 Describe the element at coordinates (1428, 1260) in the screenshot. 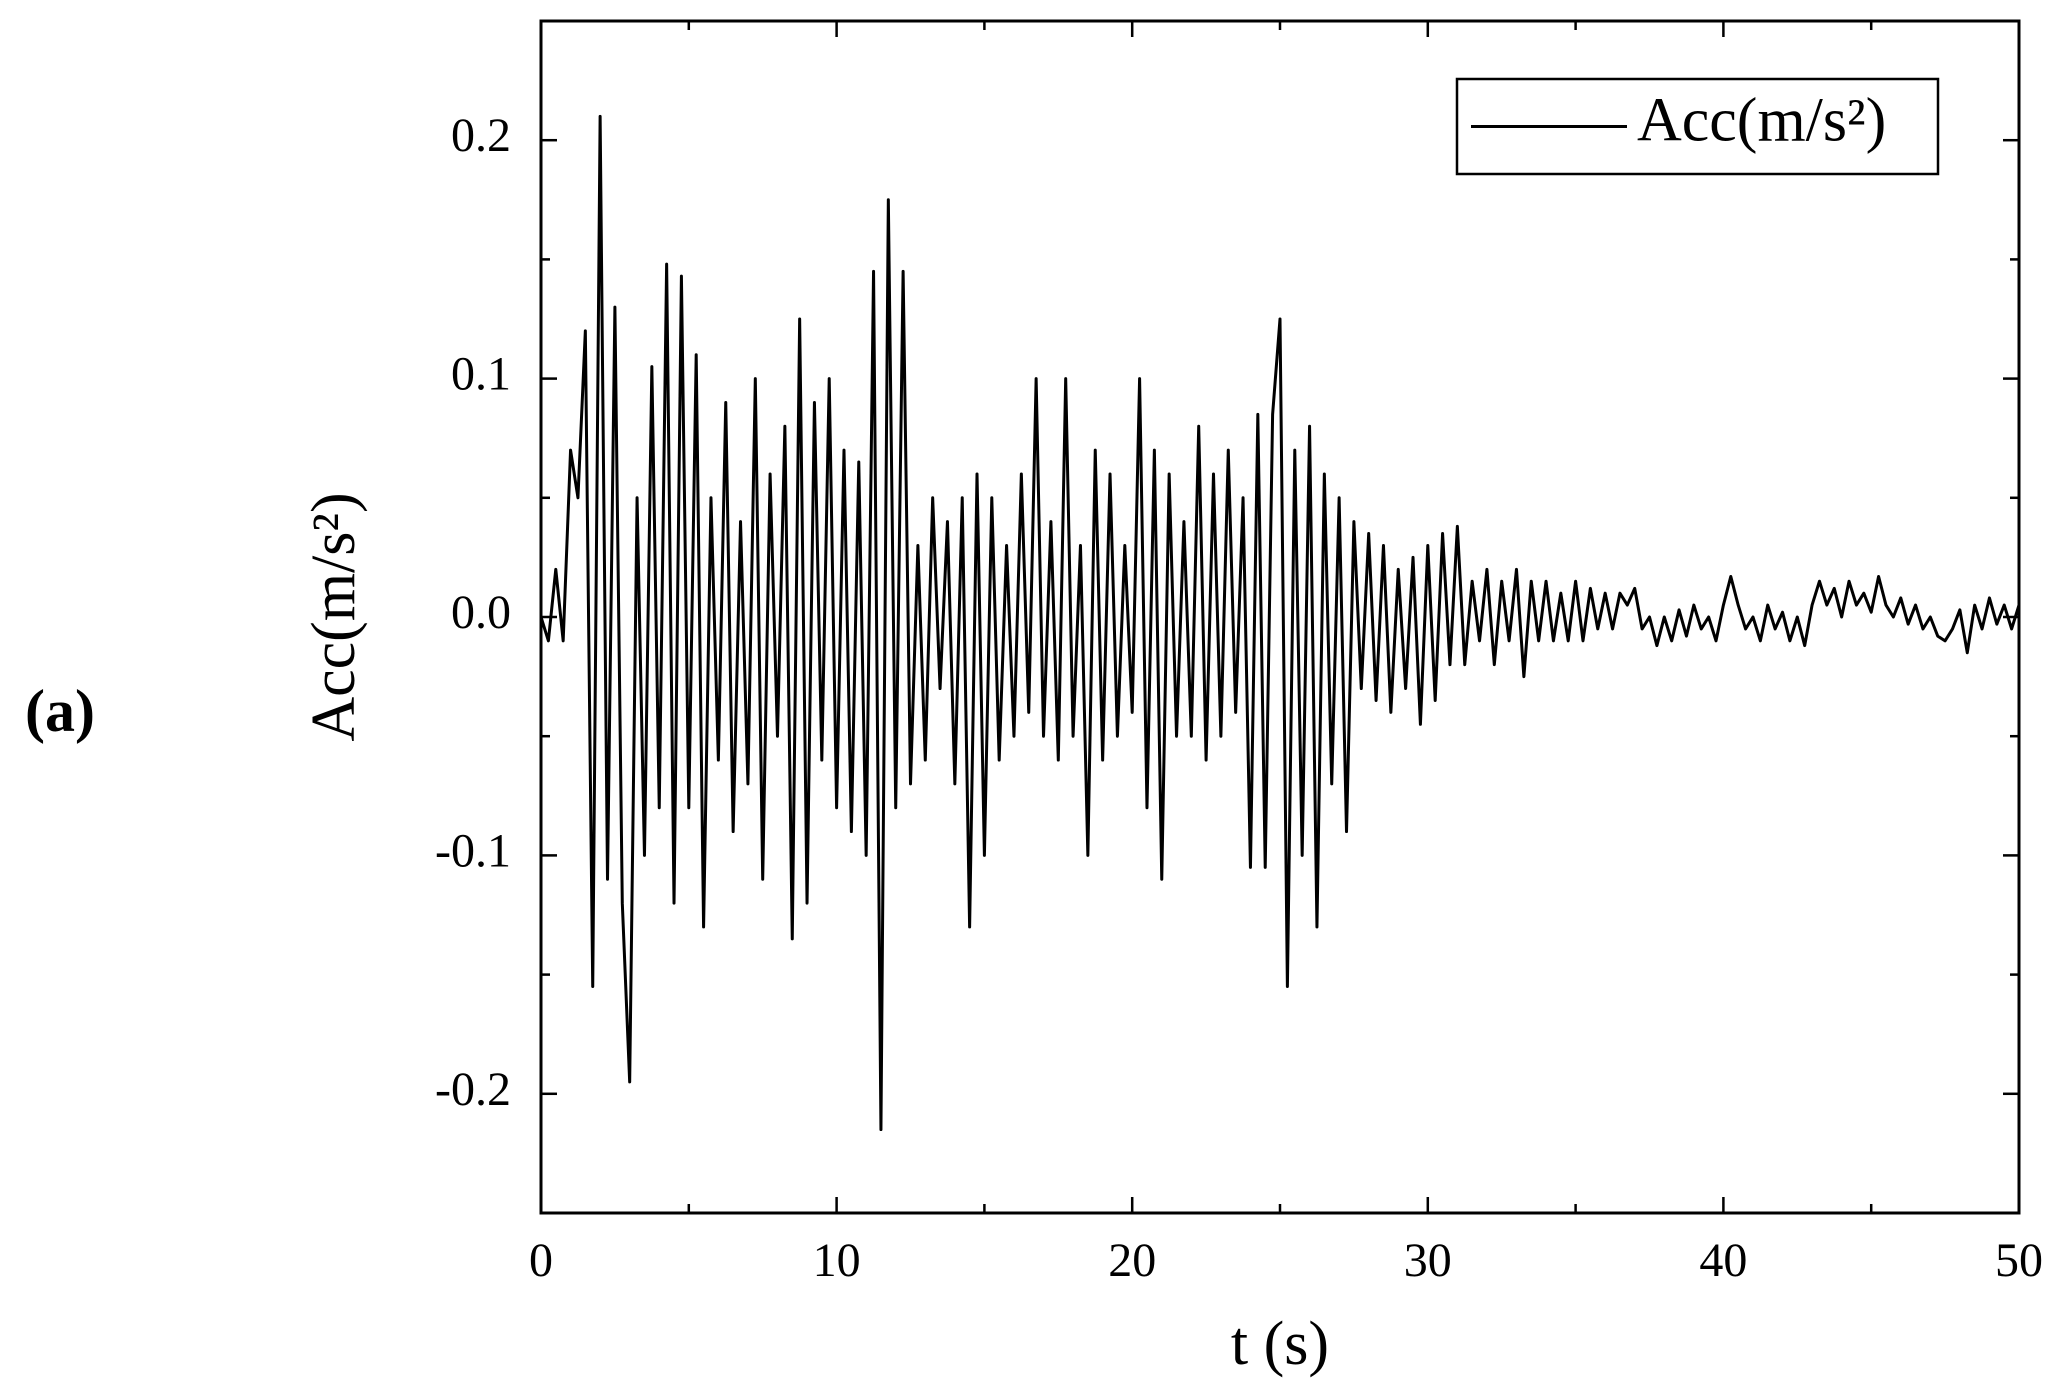

I see `x-tick-label: 30` at that location.